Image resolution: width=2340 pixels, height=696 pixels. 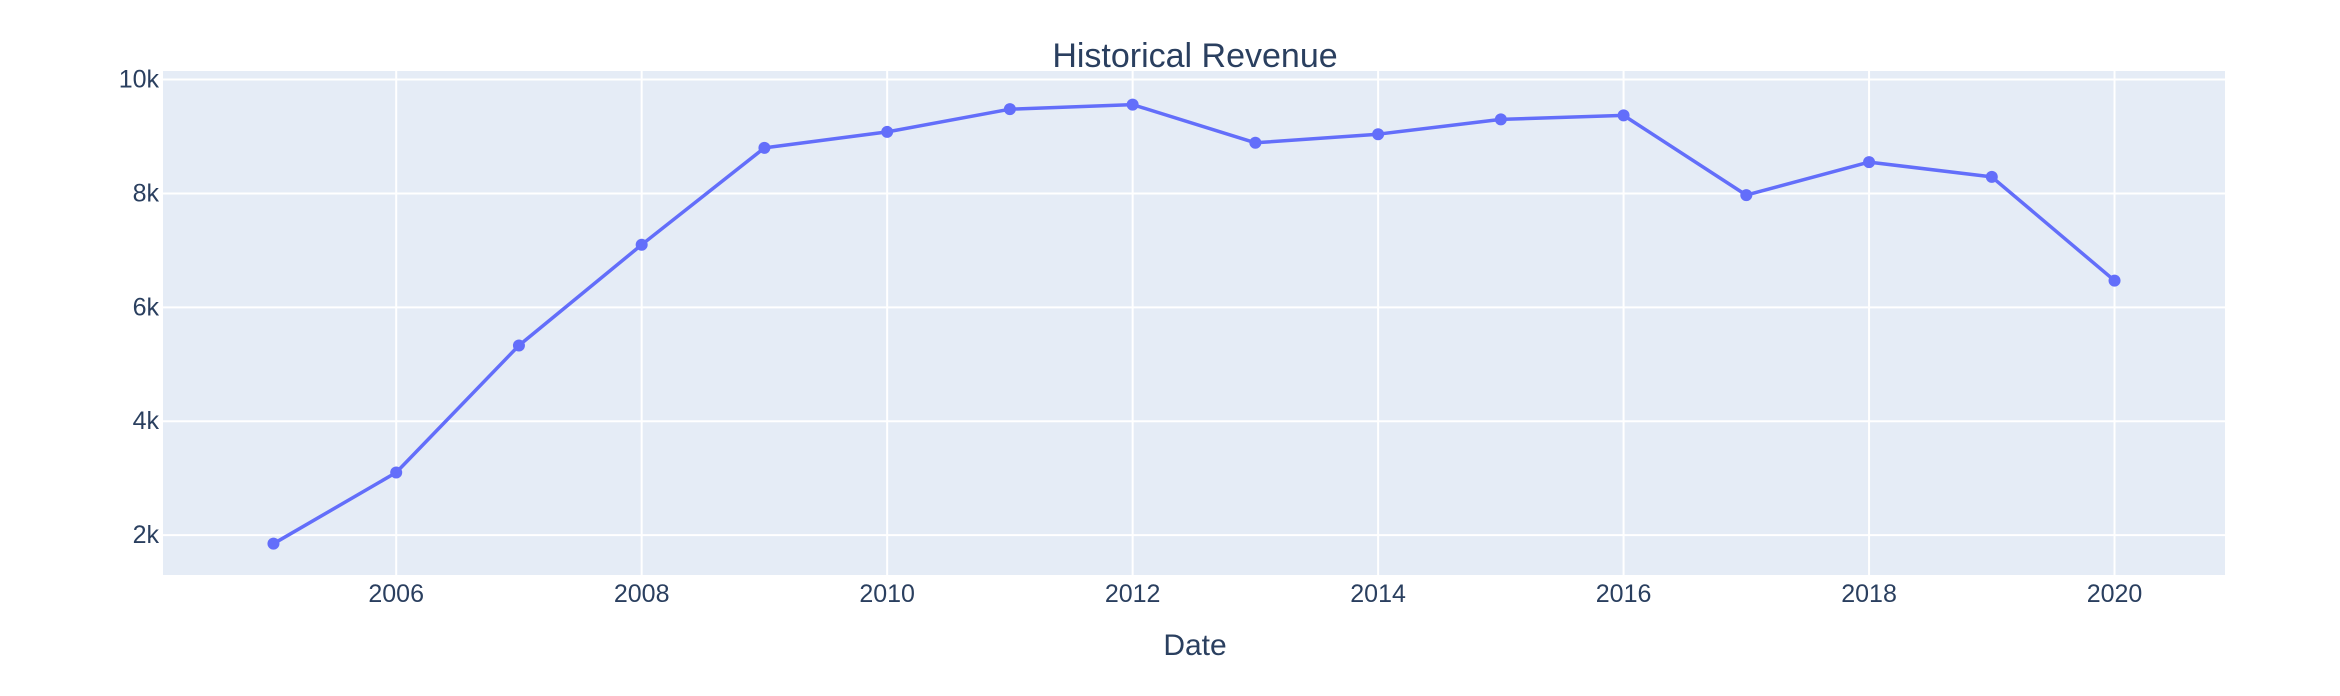 What do you see at coordinates (146, 307) in the screenshot?
I see `y-tick-label: 6k` at bounding box center [146, 307].